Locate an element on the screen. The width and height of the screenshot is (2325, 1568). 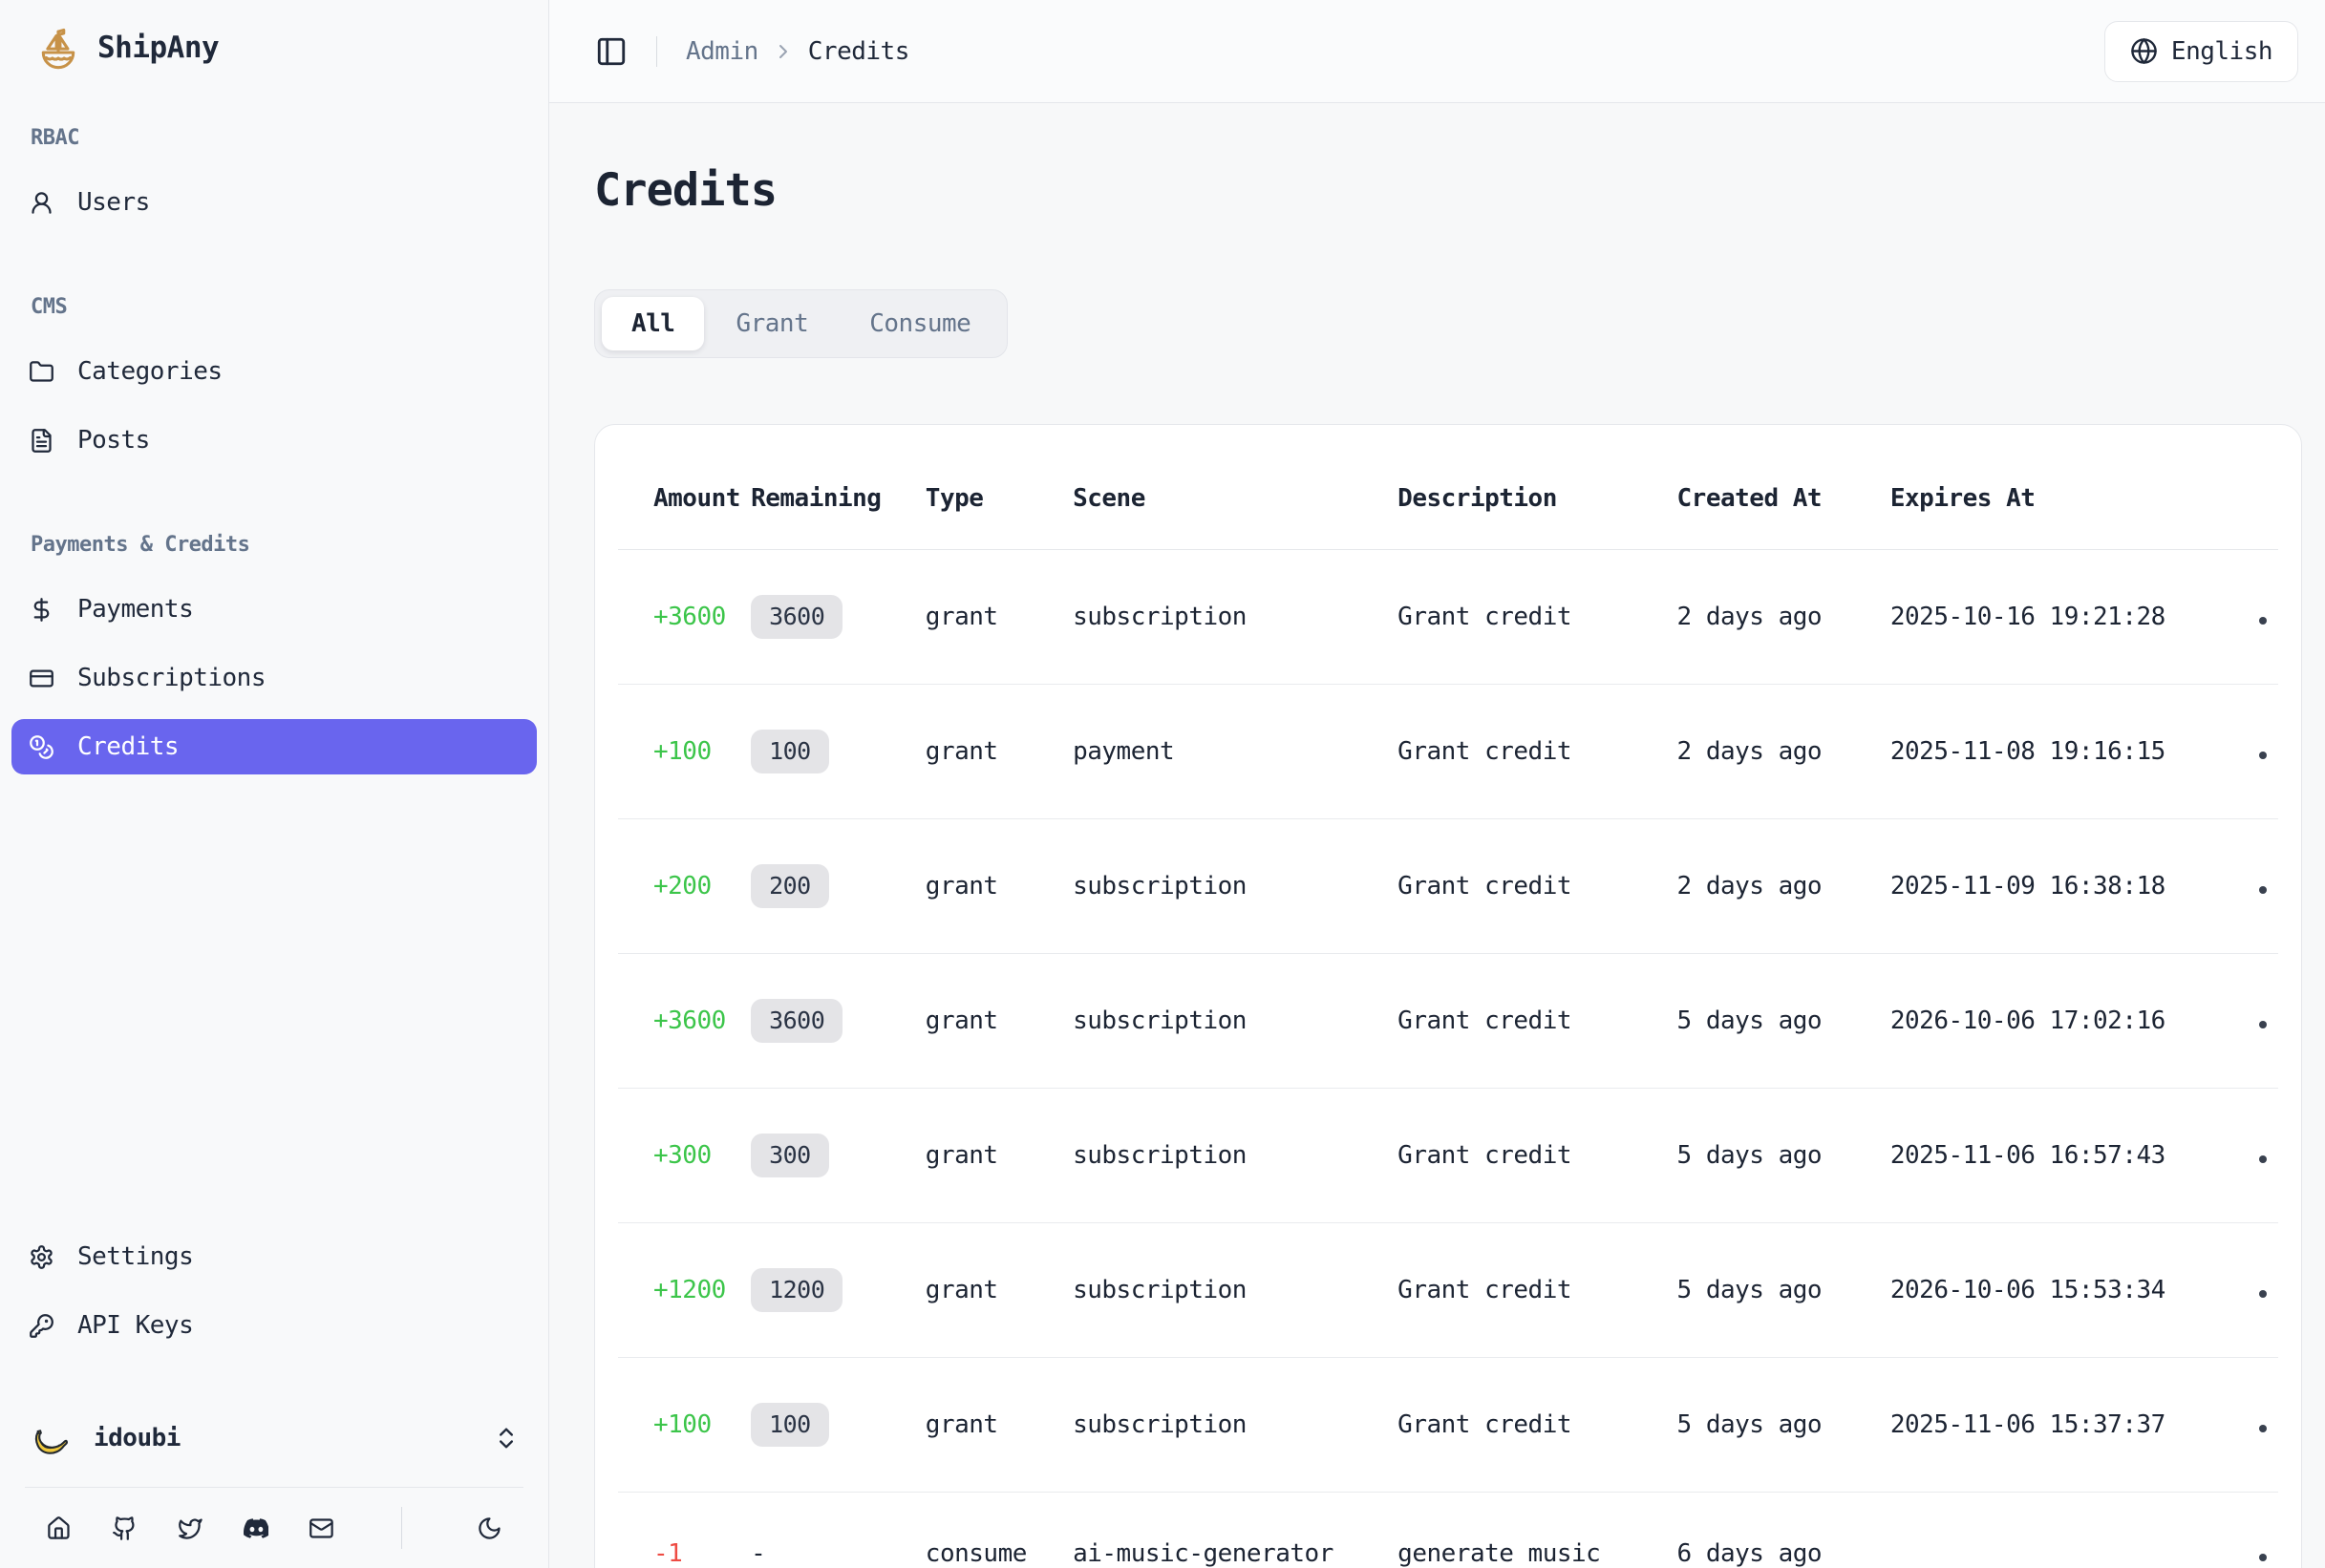
language-button: English is located at coordinates (2200, 51).